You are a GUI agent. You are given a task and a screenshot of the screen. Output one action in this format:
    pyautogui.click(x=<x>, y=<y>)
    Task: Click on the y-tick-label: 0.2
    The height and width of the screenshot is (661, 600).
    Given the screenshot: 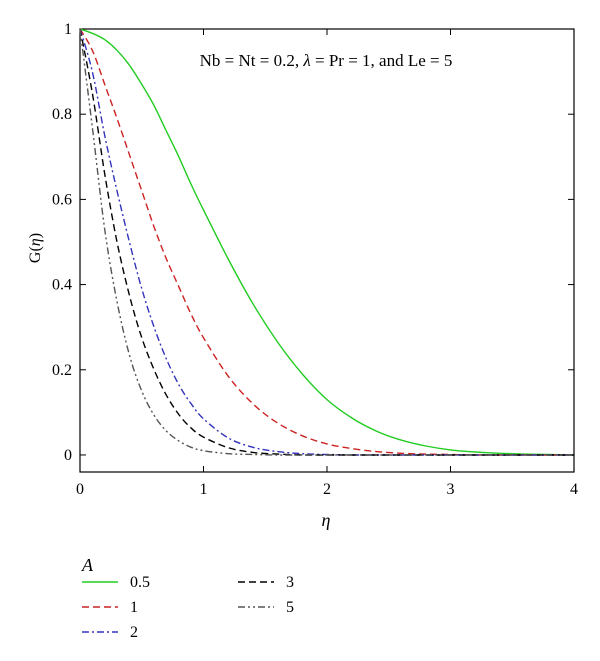 What is the action you would take?
    pyautogui.click(x=62, y=370)
    